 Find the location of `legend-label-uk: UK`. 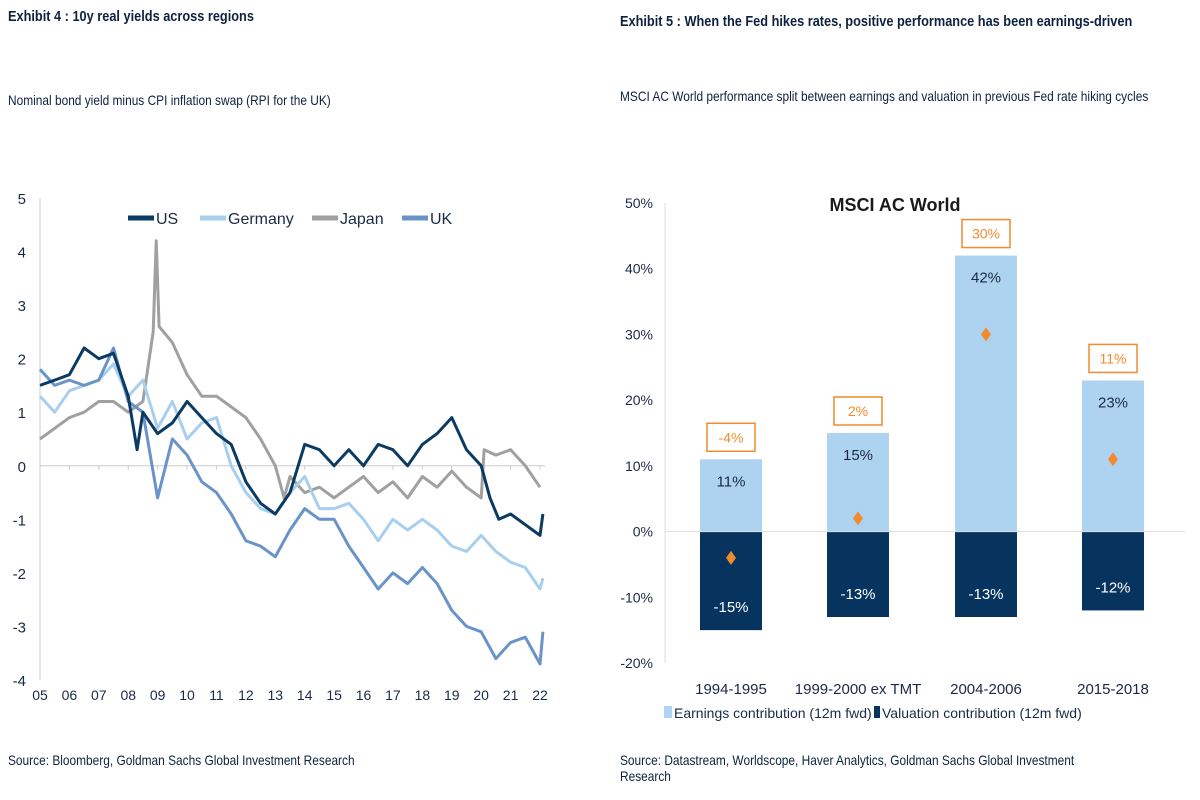

legend-label-uk: UK is located at coordinates (441, 219).